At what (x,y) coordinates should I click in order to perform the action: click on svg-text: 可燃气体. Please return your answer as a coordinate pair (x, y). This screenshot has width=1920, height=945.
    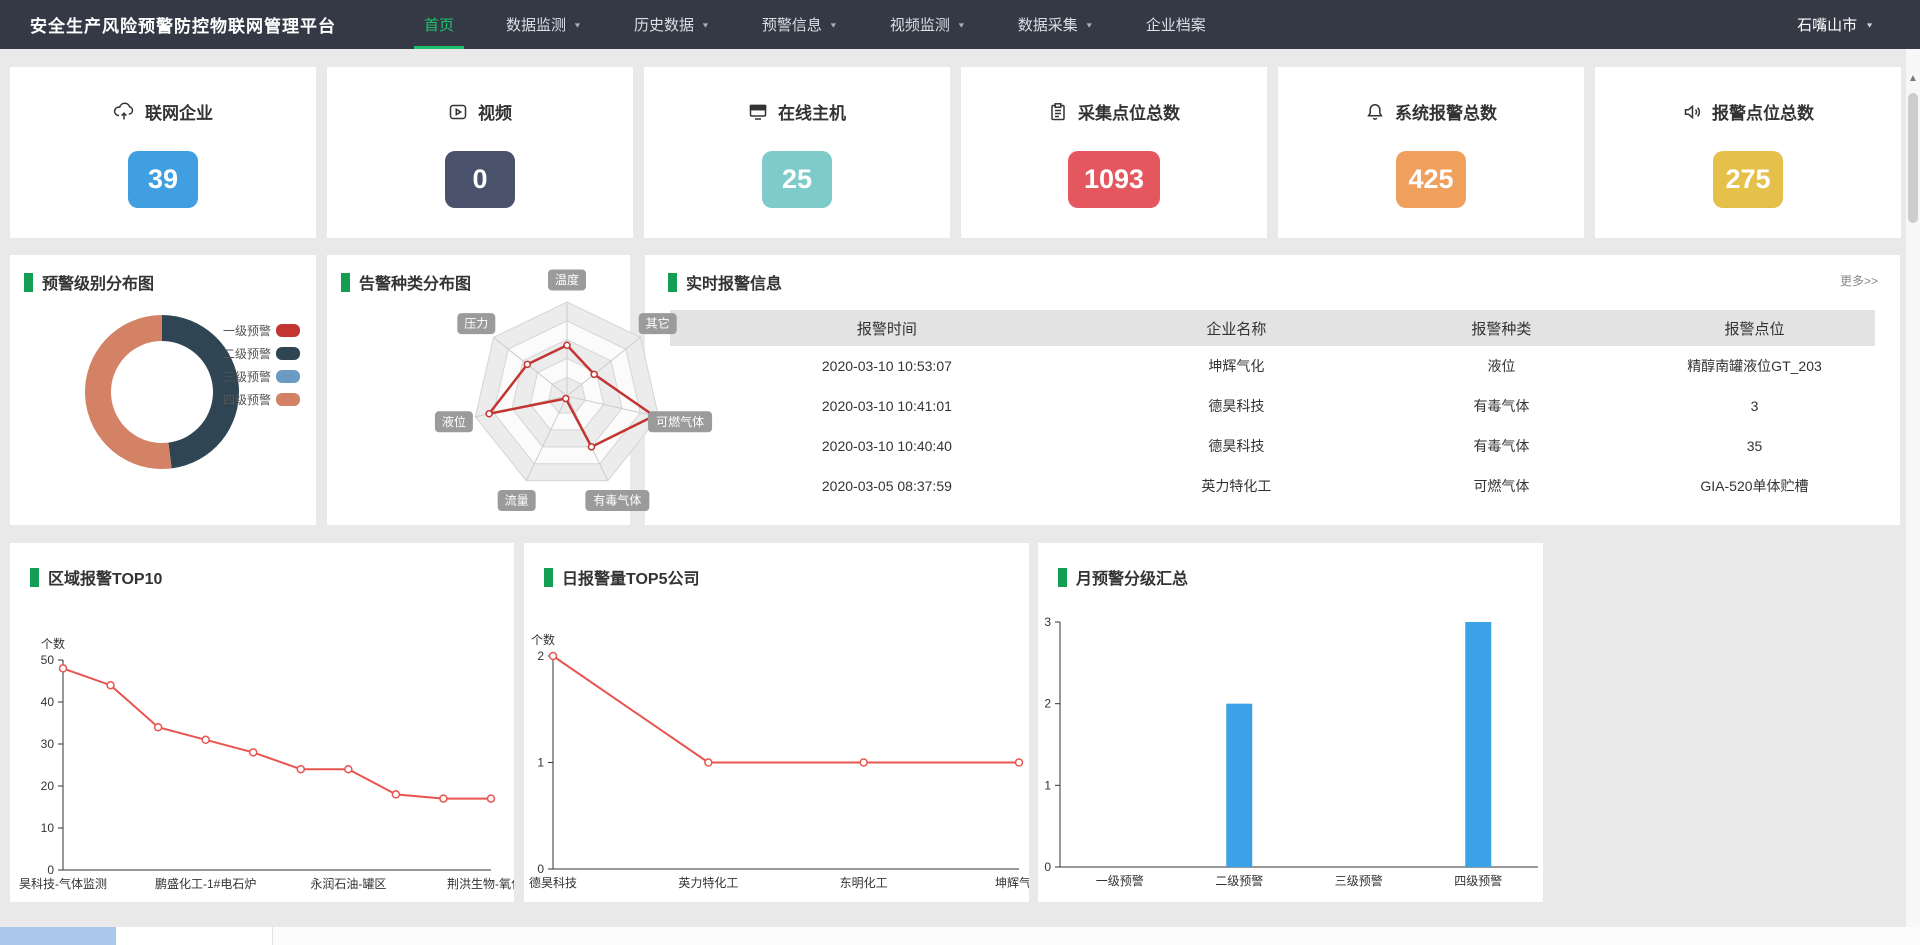
    Looking at the image, I should click on (680, 421).